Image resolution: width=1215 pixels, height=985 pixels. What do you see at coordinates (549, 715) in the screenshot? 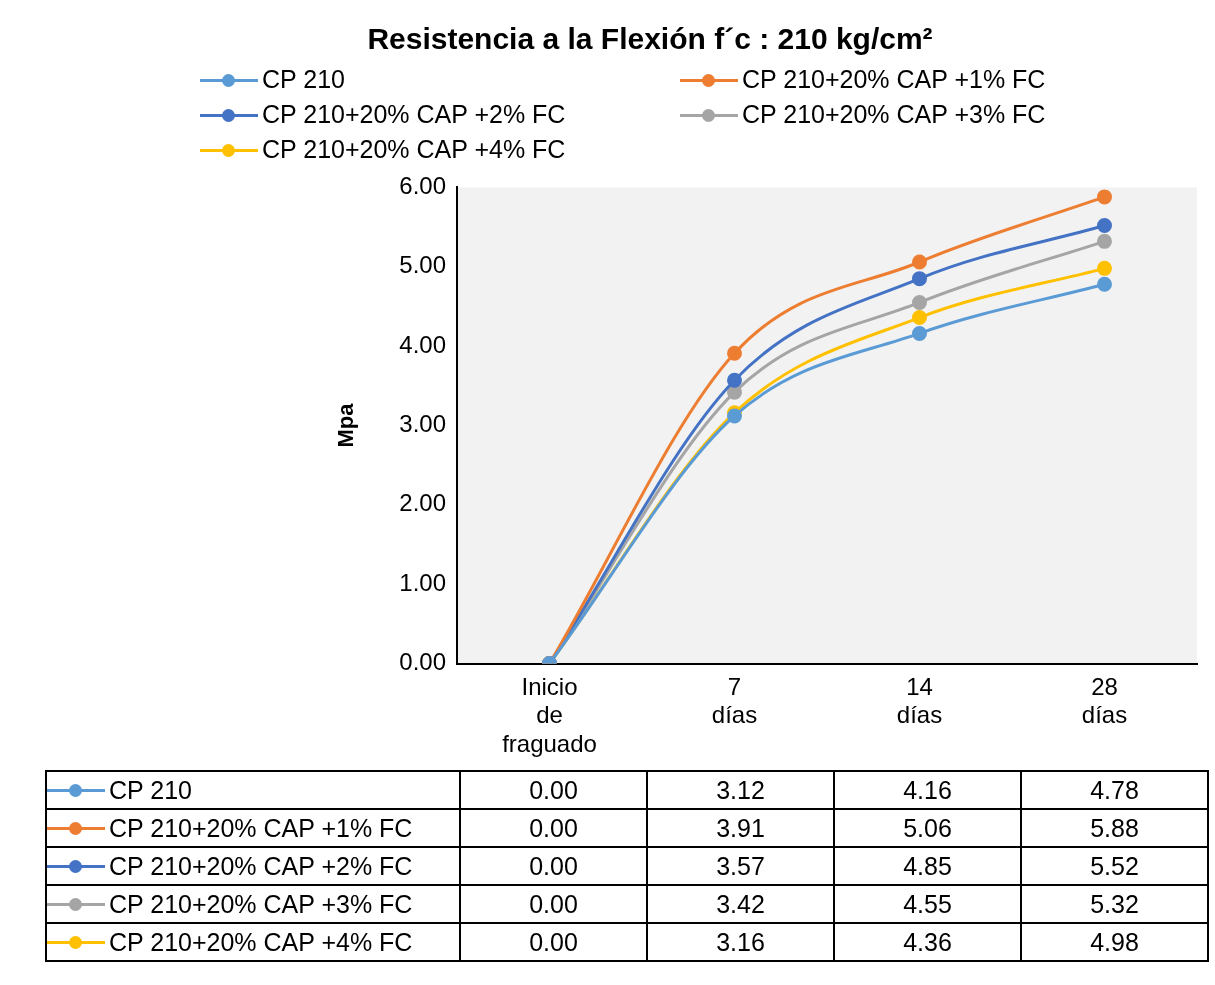
I see `x-tick-label: Inicio de fraguado` at bounding box center [549, 715].